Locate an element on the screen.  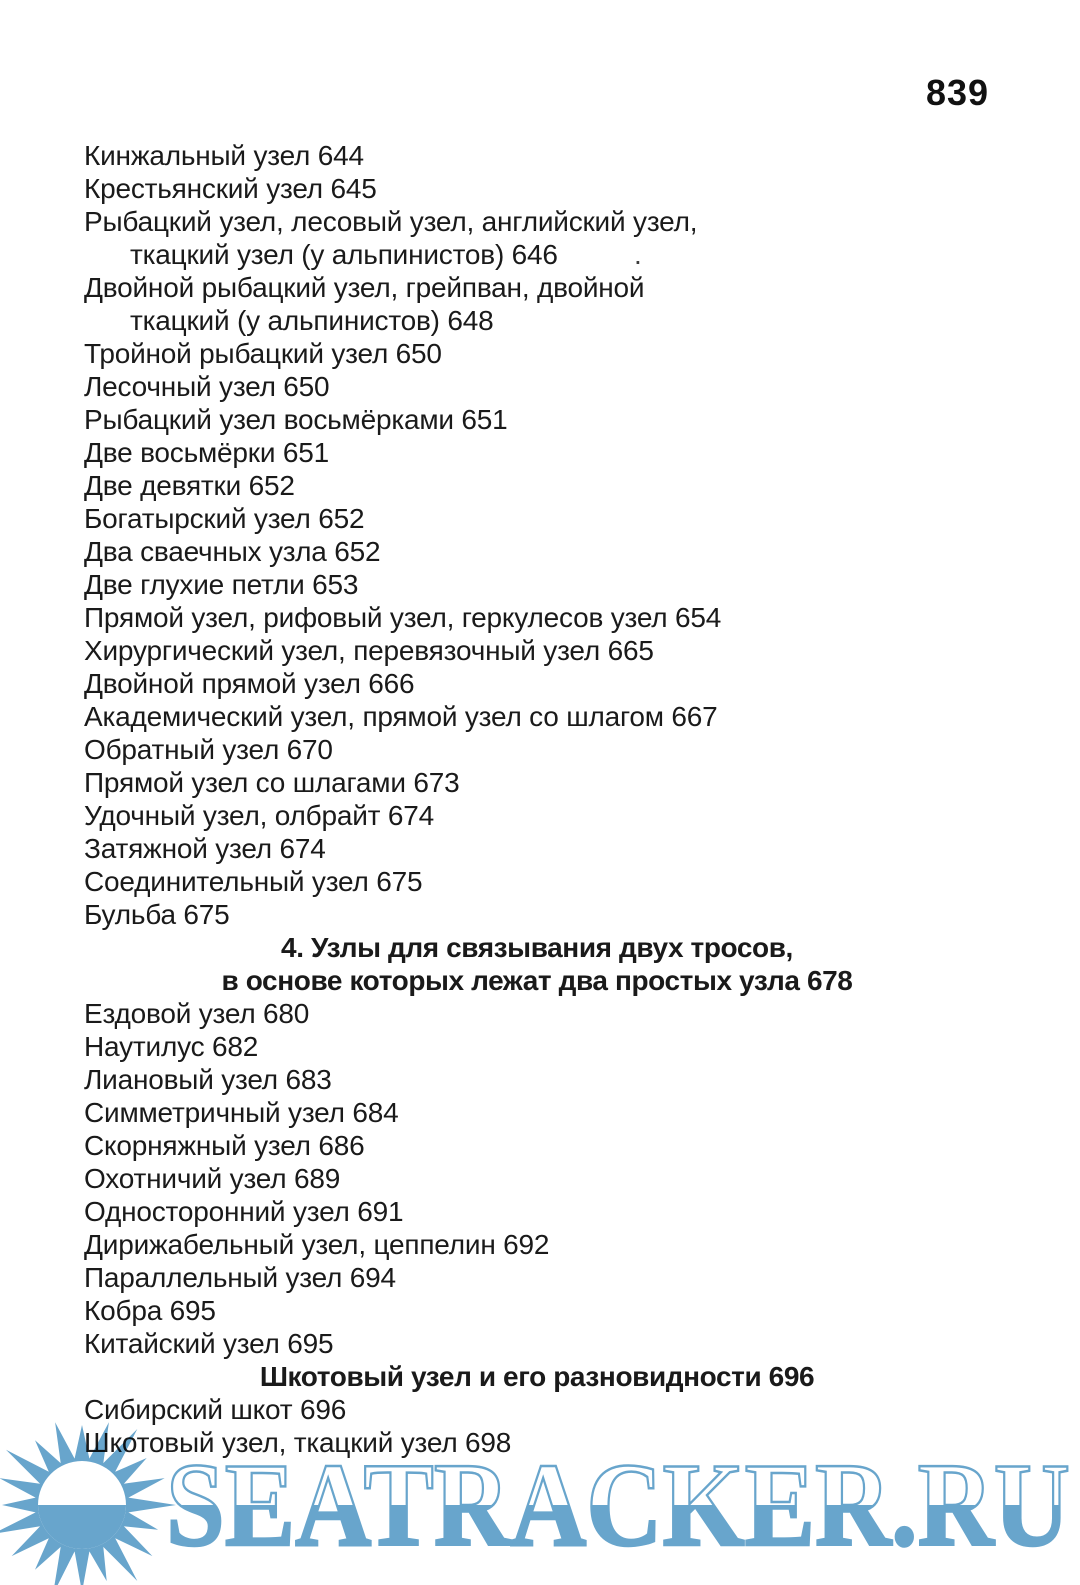
toc-entry: Две девятки 652 is located at coordinates (189, 485).